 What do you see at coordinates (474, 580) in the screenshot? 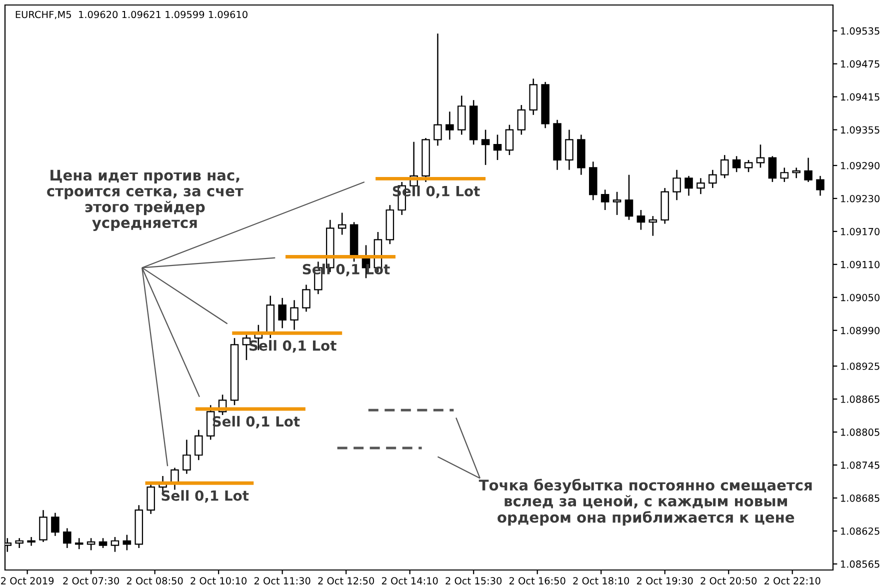
I see `x-tick-label: 2 Oct 15:30` at bounding box center [474, 580].